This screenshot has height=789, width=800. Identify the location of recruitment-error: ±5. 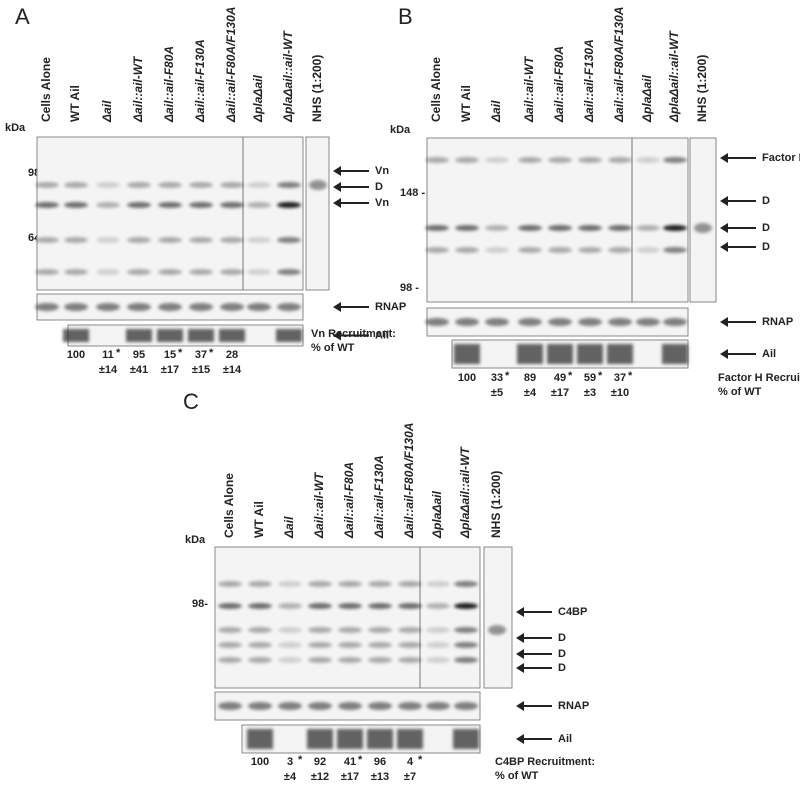
(497, 393).